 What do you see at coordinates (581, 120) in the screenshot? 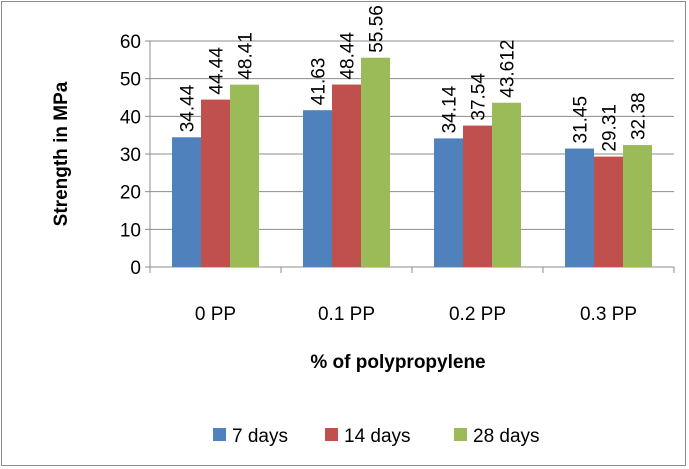
I see `data-label: 31.45` at bounding box center [581, 120].